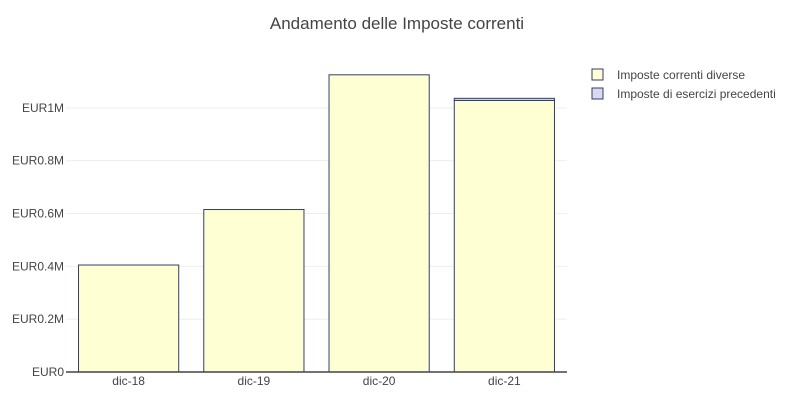 The image size is (793, 400). I want to click on x-tick-label: dic-19, so click(254, 381).